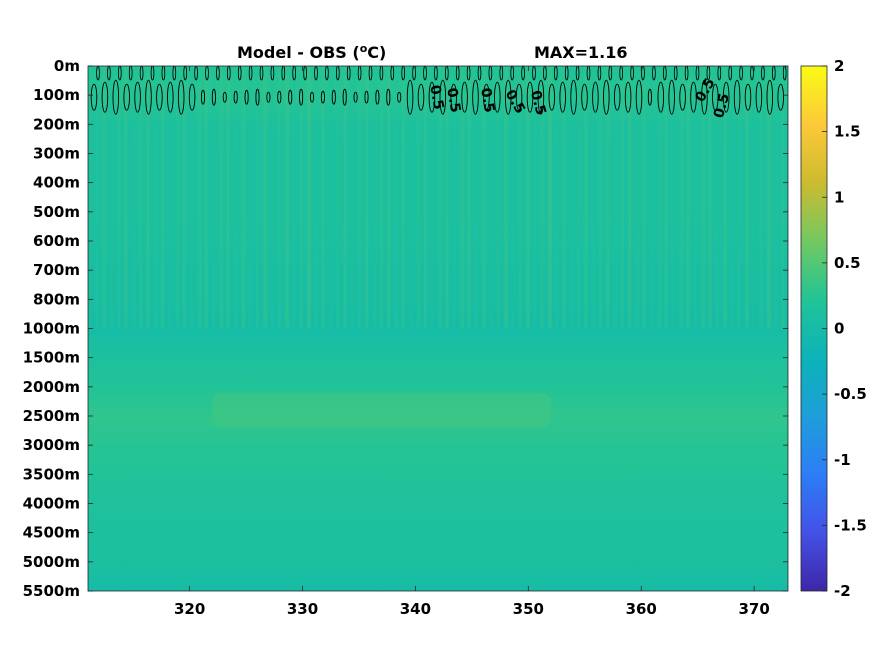 This screenshot has height=656, width=875. What do you see at coordinates (839, 197) in the screenshot?
I see `colorbar-tick-label: 1` at bounding box center [839, 197].